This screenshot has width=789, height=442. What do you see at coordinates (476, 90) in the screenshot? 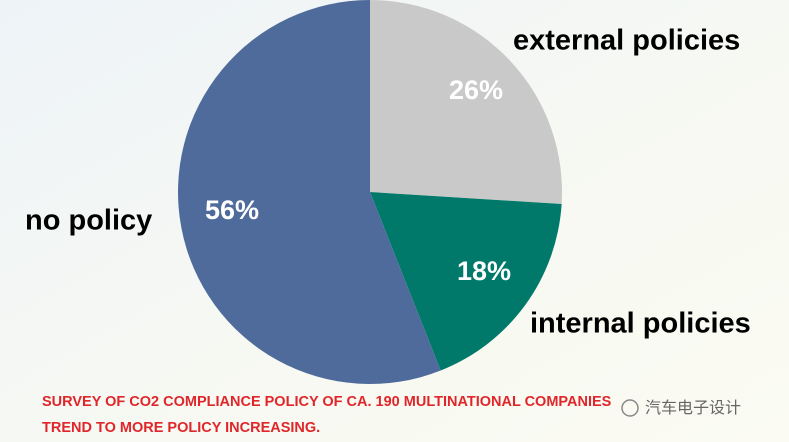
I see `value-label: 26%` at bounding box center [476, 90].